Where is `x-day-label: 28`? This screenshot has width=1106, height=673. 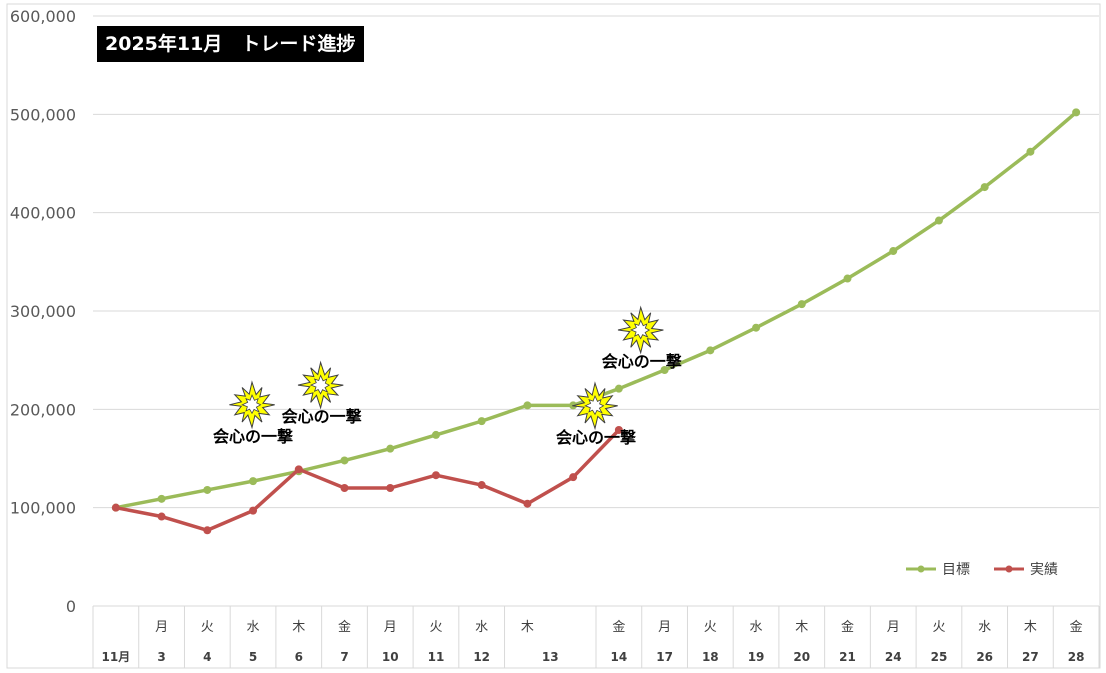 x-day-label: 28 is located at coordinates (1076, 657).